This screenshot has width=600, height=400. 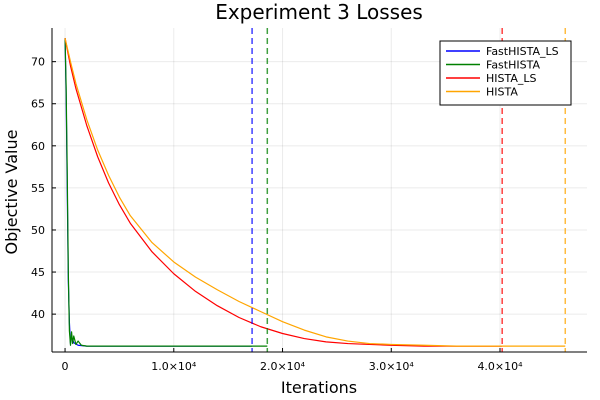 What do you see at coordinates (513, 65) in the screenshot?
I see `legend-label: FastHISTA` at bounding box center [513, 65].